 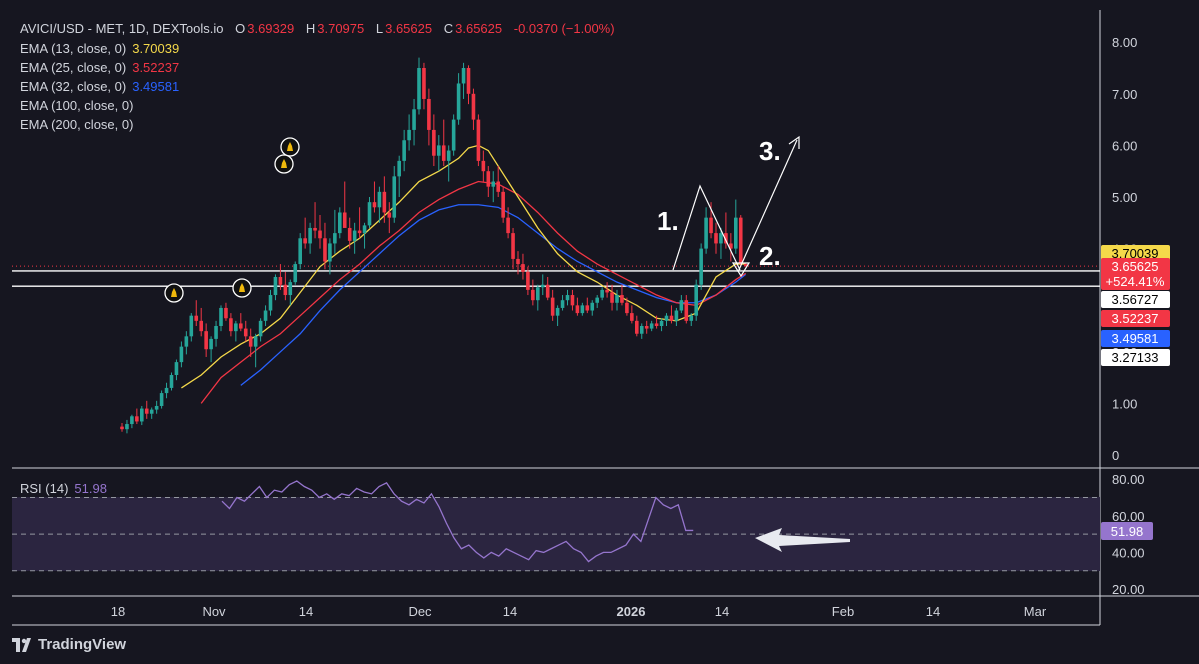 I want to click on svg-text: 3.49581, so click(x=1135, y=338).